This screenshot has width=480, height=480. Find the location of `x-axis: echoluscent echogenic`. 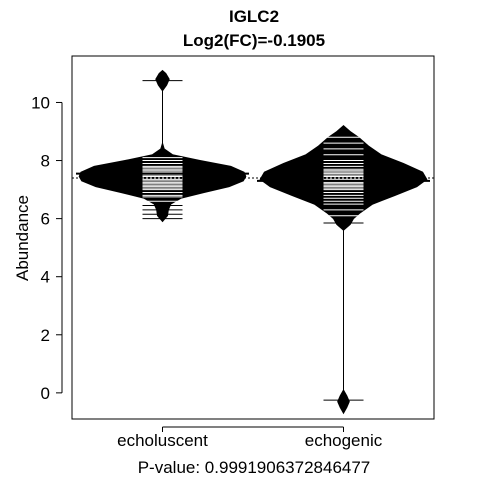

x-axis: echoluscent echogenic is located at coordinates (250, 438).